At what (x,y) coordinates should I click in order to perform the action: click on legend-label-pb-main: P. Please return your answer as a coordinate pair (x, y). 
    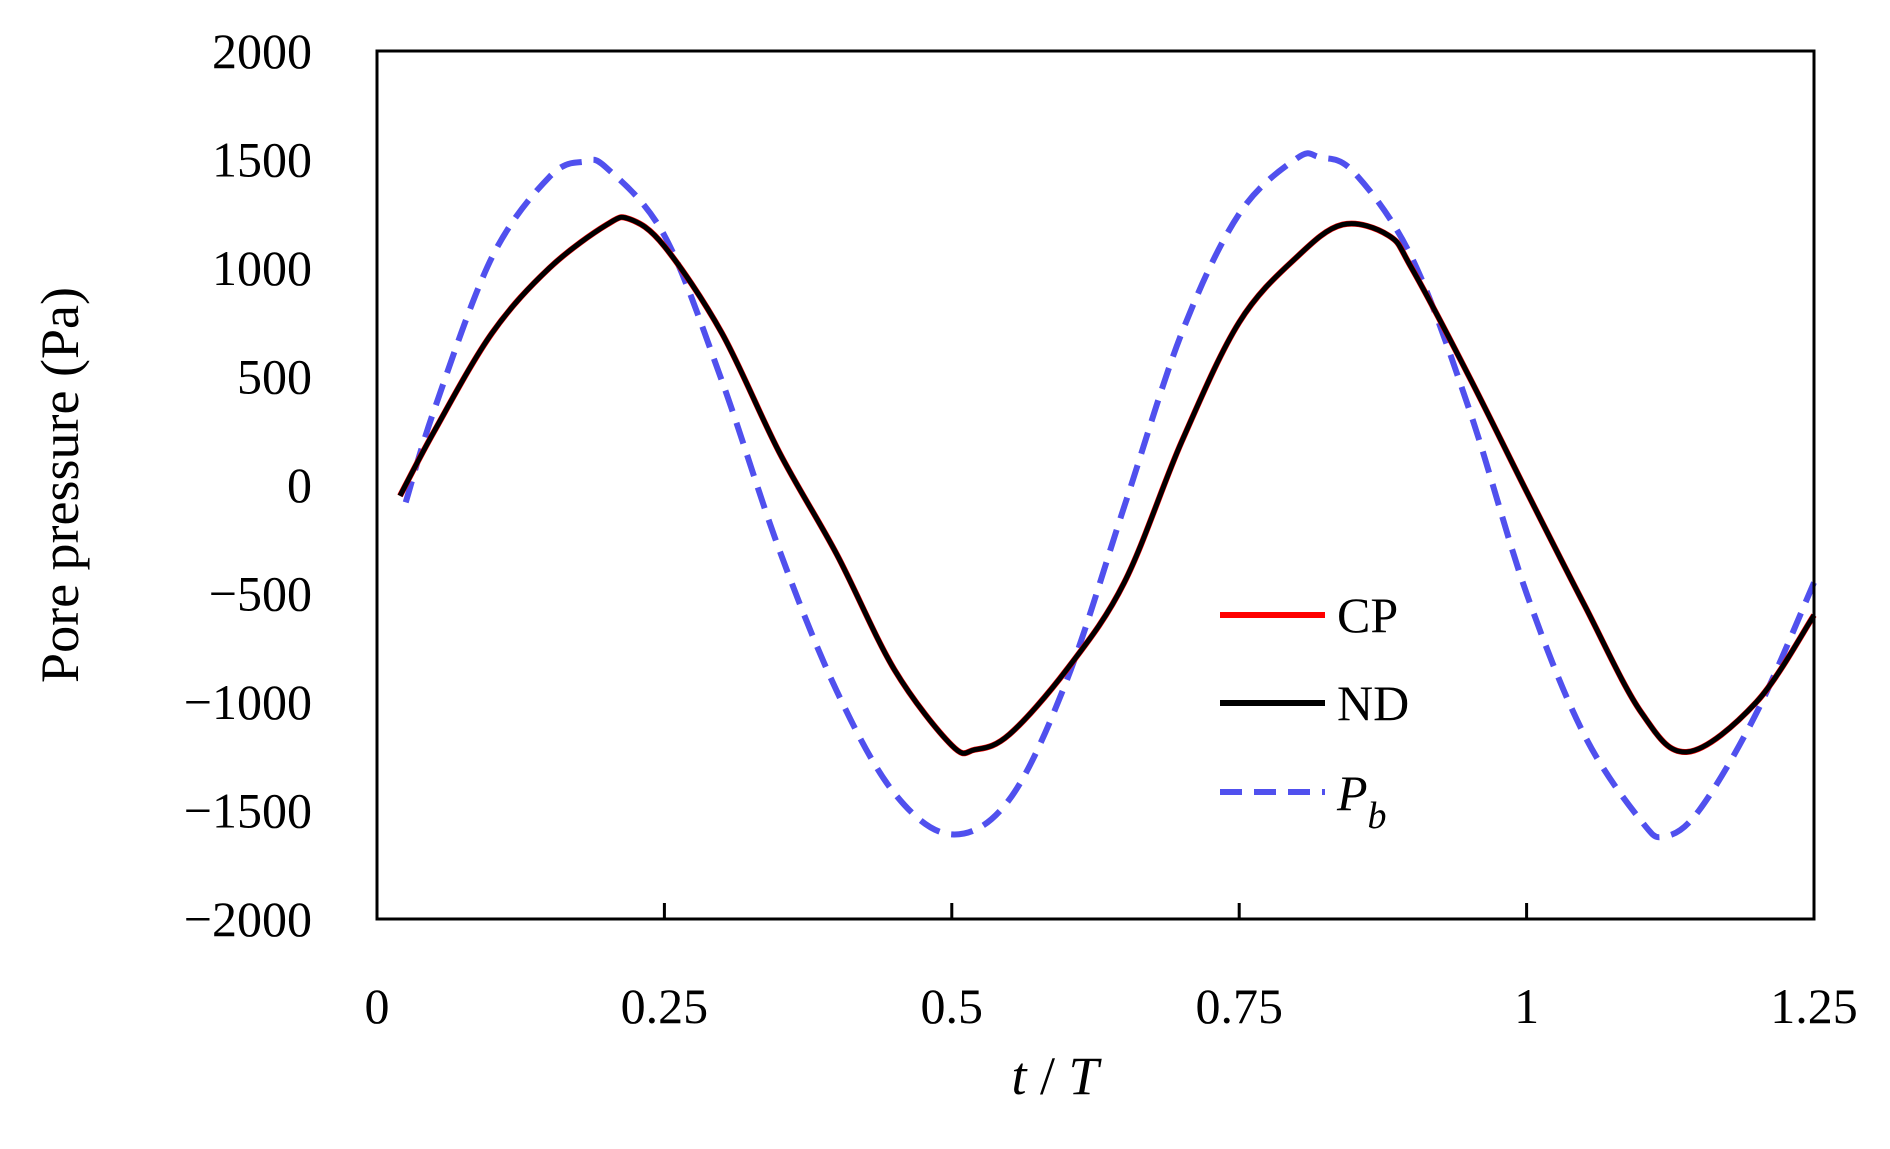
    Looking at the image, I should click on (1352, 793).